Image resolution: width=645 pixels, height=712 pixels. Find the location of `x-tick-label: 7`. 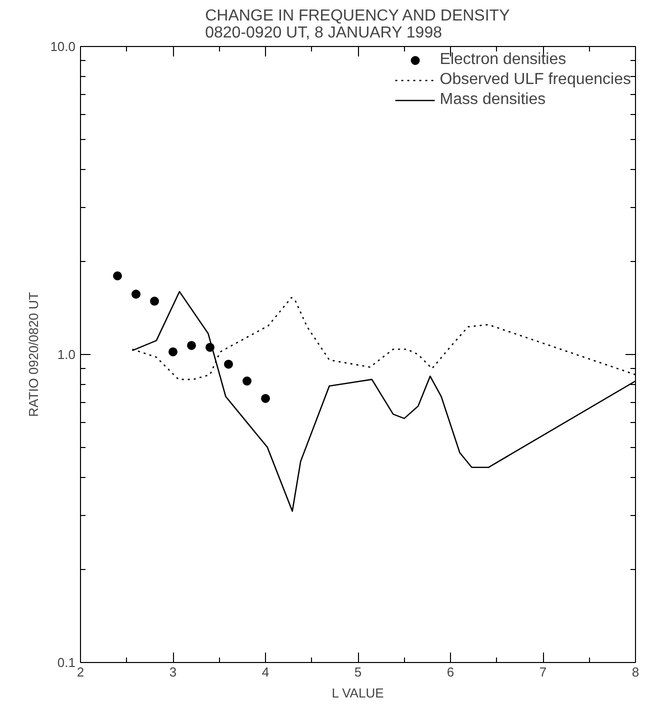

x-tick-label: 7 is located at coordinates (543, 672).